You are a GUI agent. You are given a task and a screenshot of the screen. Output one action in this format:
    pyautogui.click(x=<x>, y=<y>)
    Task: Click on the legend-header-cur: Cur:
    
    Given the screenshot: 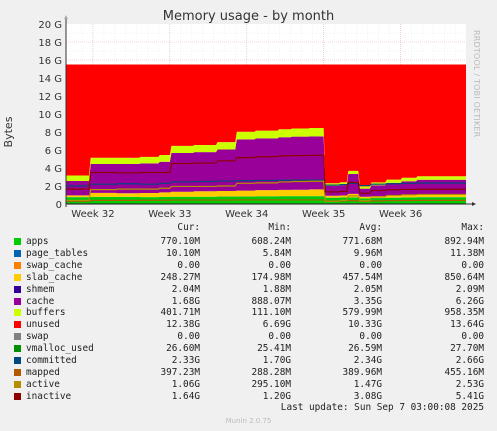 What is the action you would take?
    pyautogui.click(x=188, y=227)
    